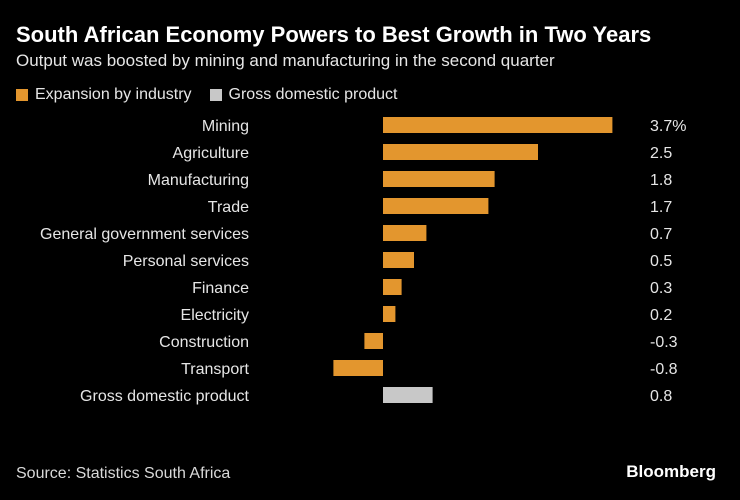  What do you see at coordinates (113, 94) in the screenshot?
I see `legend-label-industry: Expansion by industry` at bounding box center [113, 94].